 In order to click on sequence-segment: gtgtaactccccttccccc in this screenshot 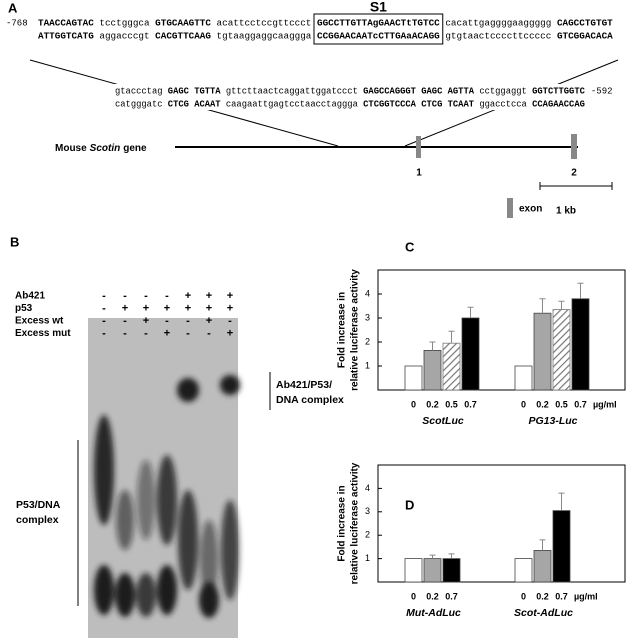, I will do `click(498, 35)`.